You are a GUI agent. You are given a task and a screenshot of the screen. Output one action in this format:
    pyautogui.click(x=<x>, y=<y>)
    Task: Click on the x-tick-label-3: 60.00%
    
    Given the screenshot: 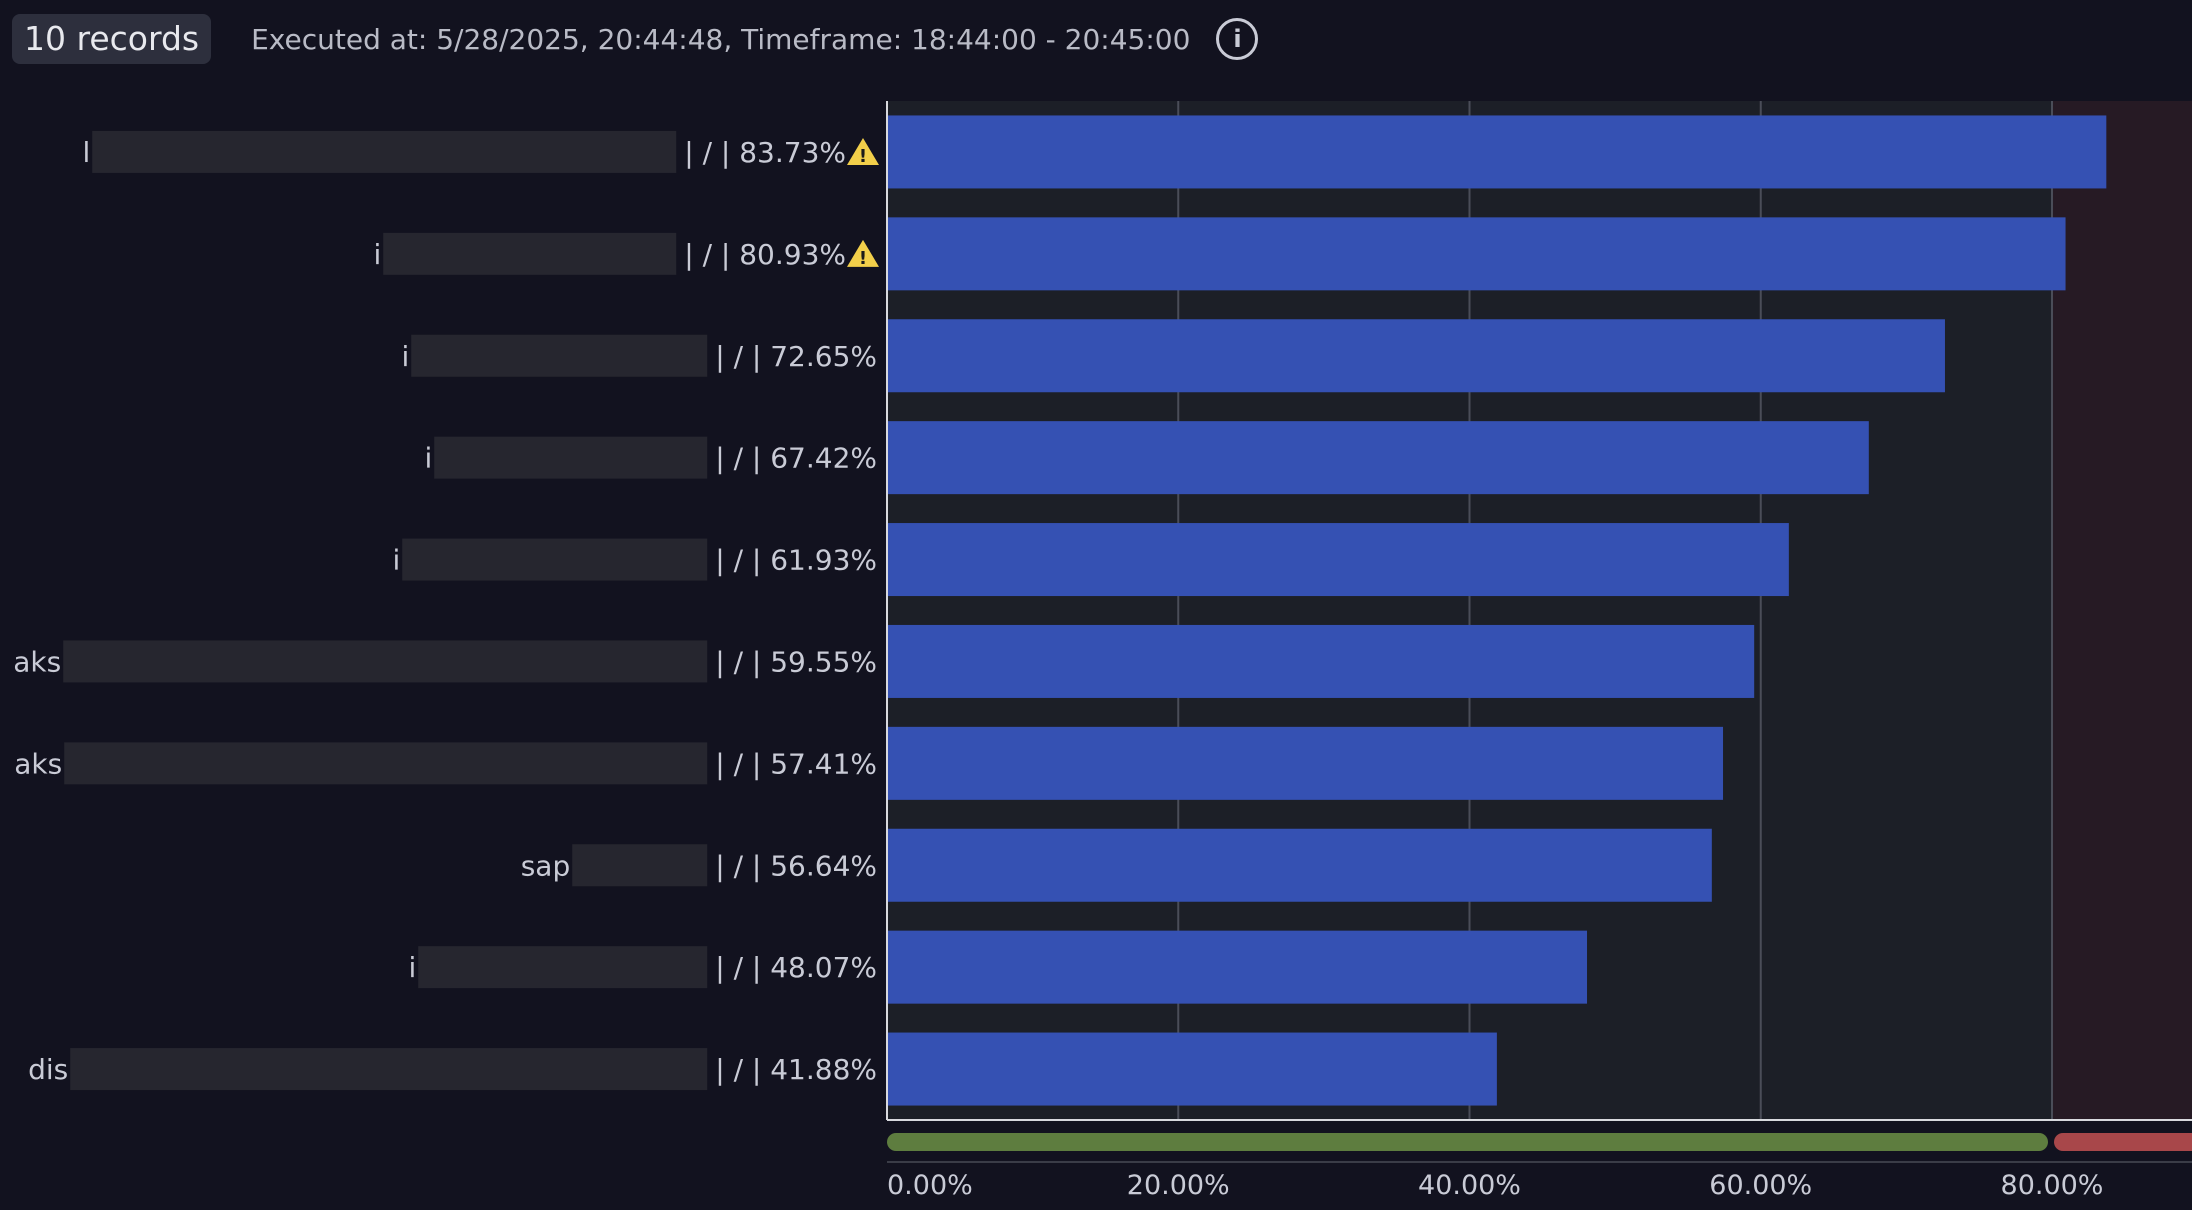 What is the action you would take?
    pyautogui.click(x=1760, y=1185)
    